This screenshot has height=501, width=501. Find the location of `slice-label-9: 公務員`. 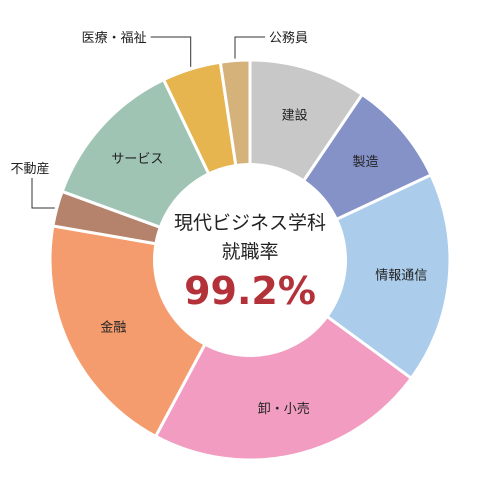

slice-label-9: 公務員 is located at coordinates (288, 38).